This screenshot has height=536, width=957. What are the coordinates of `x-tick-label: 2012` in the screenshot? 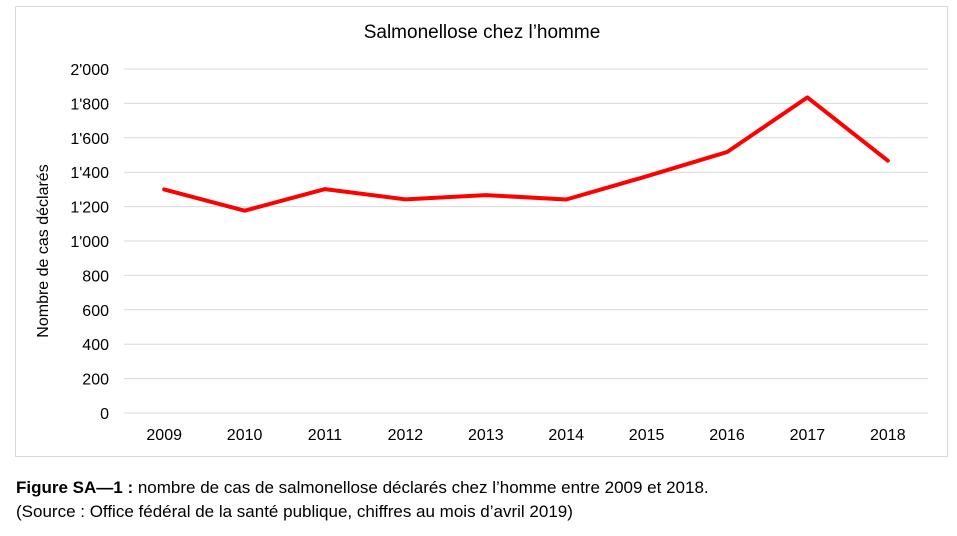 It's located at (406, 435).